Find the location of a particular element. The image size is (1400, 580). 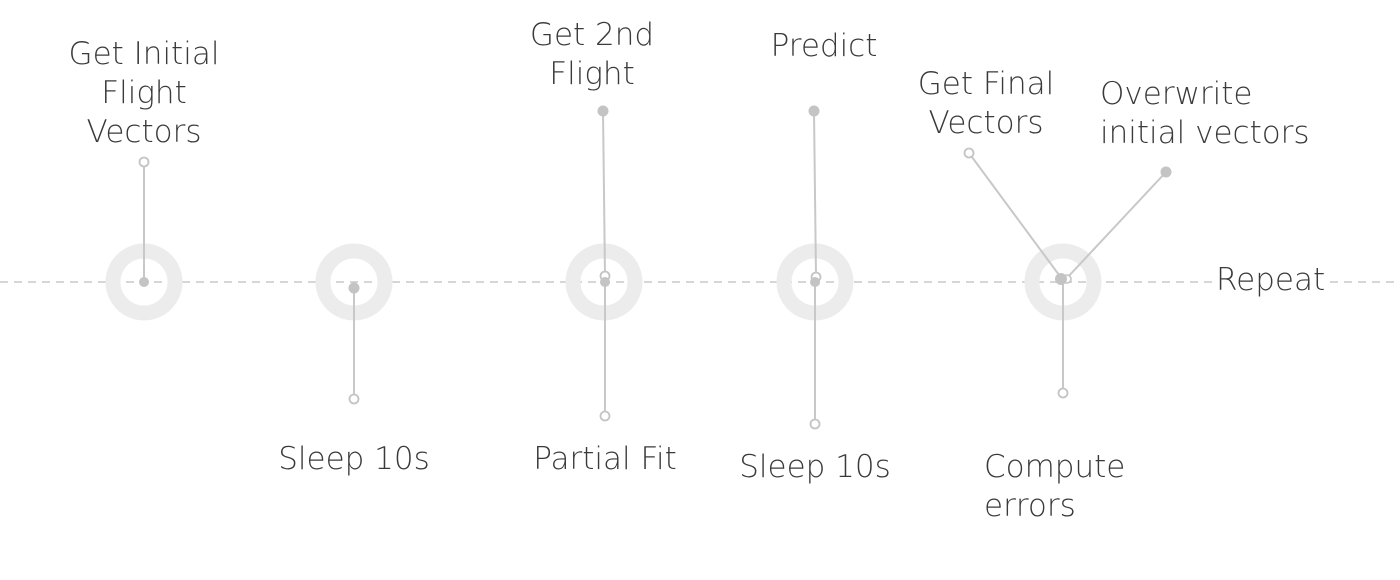

step-5-center-dot is located at coordinates (1061, 279).